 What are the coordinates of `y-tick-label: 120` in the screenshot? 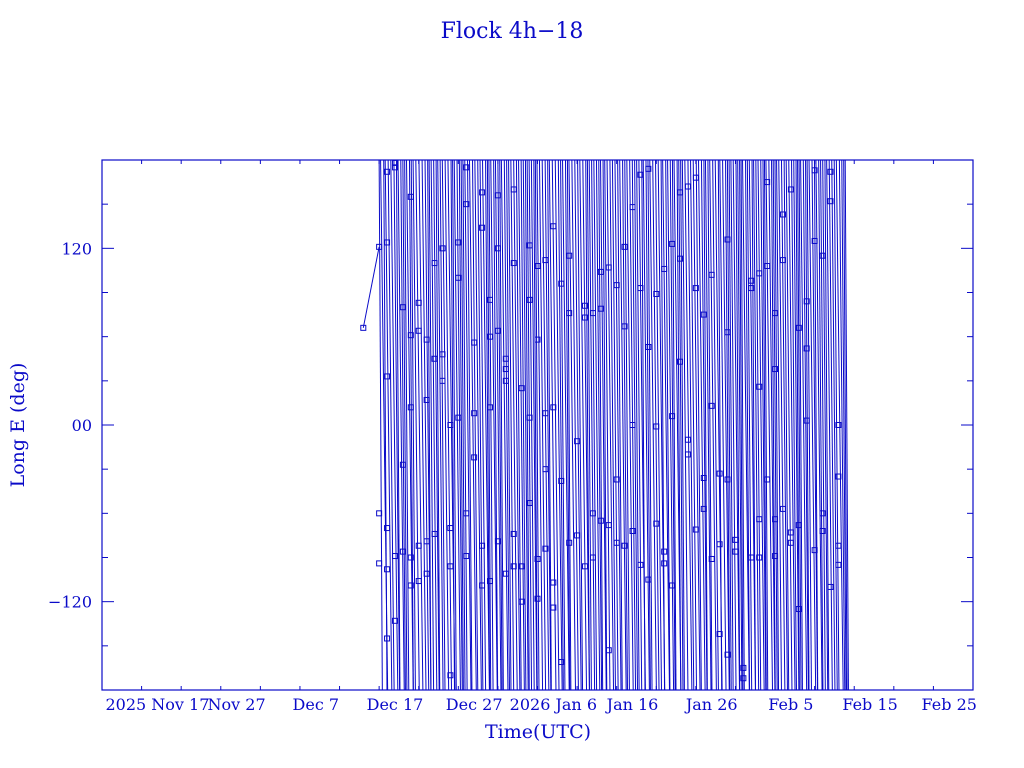 It's located at (76, 248).